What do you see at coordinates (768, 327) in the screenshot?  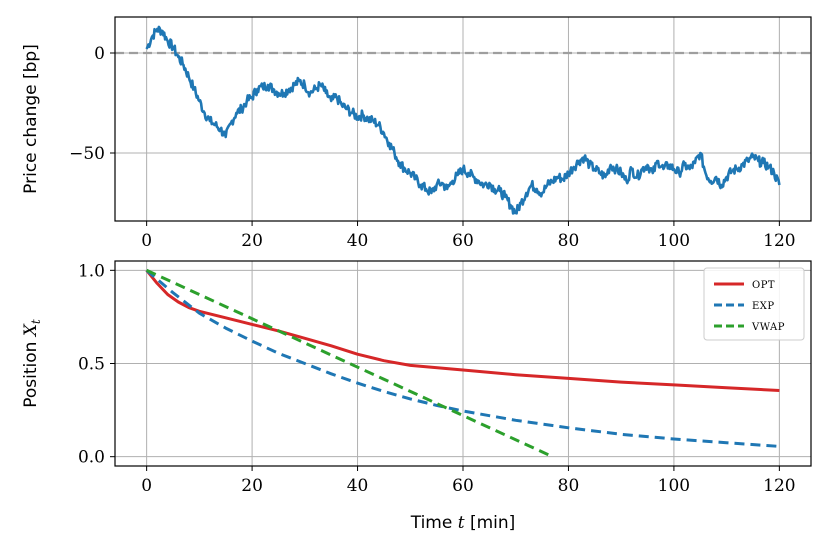 I see `legend-label-vwap: VWAP` at bounding box center [768, 327].